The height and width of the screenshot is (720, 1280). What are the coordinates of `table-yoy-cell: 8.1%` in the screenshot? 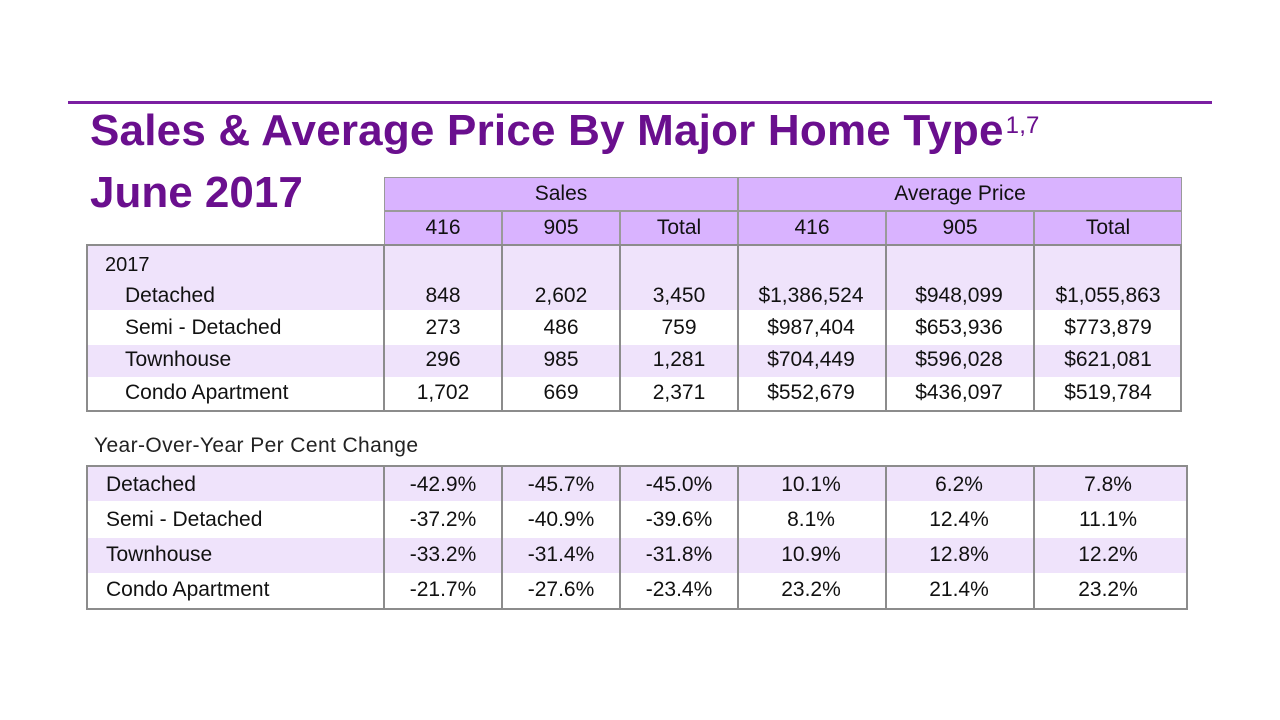 It's located at (811, 519).